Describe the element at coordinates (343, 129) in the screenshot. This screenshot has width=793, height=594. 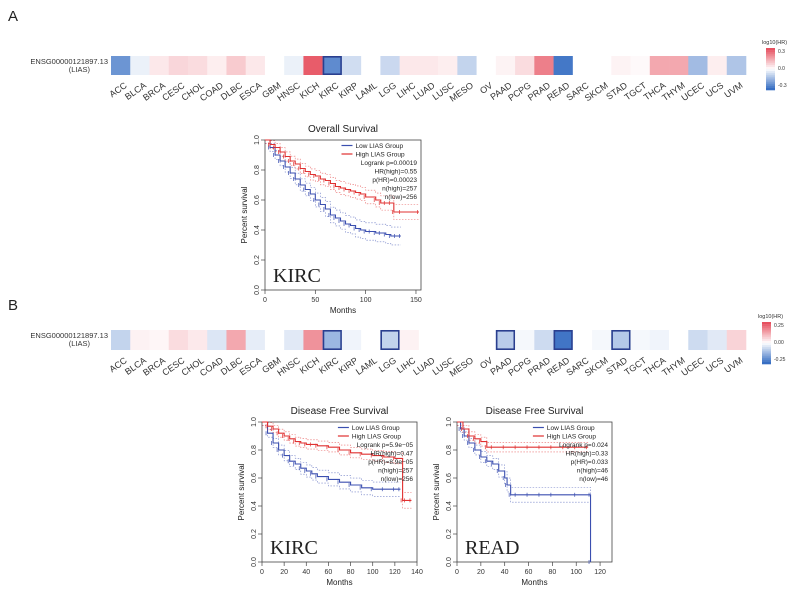
I see `km-title: Overall Survival` at that location.